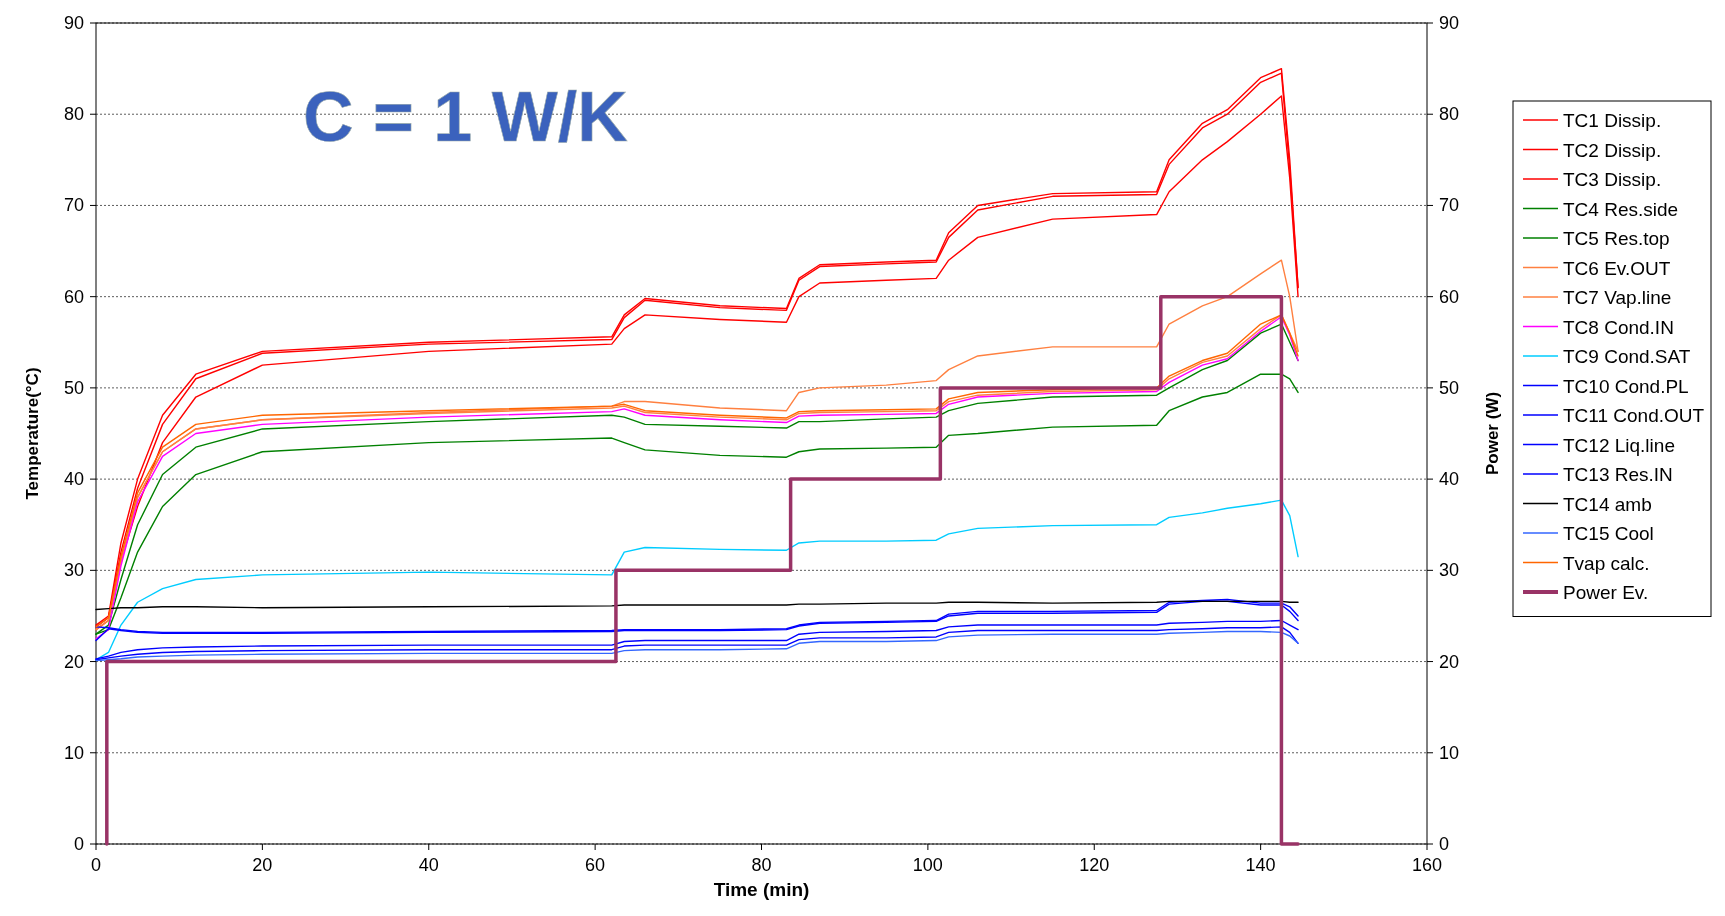 The image size is (1725, 916). Describe the element at coordinates (1449, 296) in the screenshot. I see `y2-tick-label: 60` at that location.